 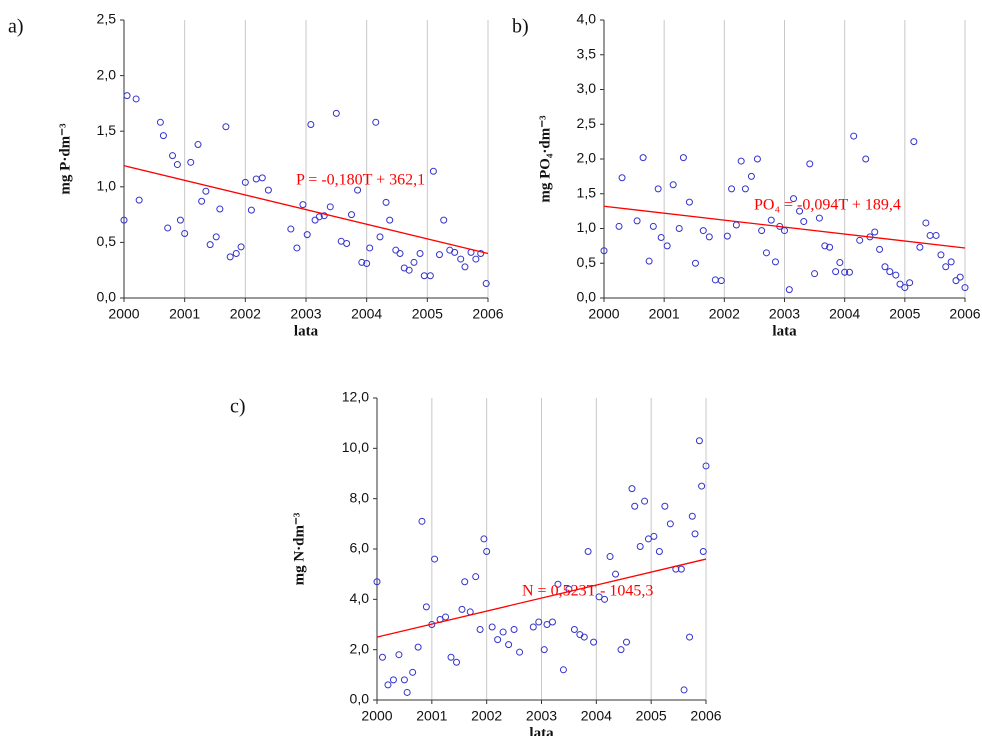 I want to click on panel-label: a), so click(x=16, y=27).